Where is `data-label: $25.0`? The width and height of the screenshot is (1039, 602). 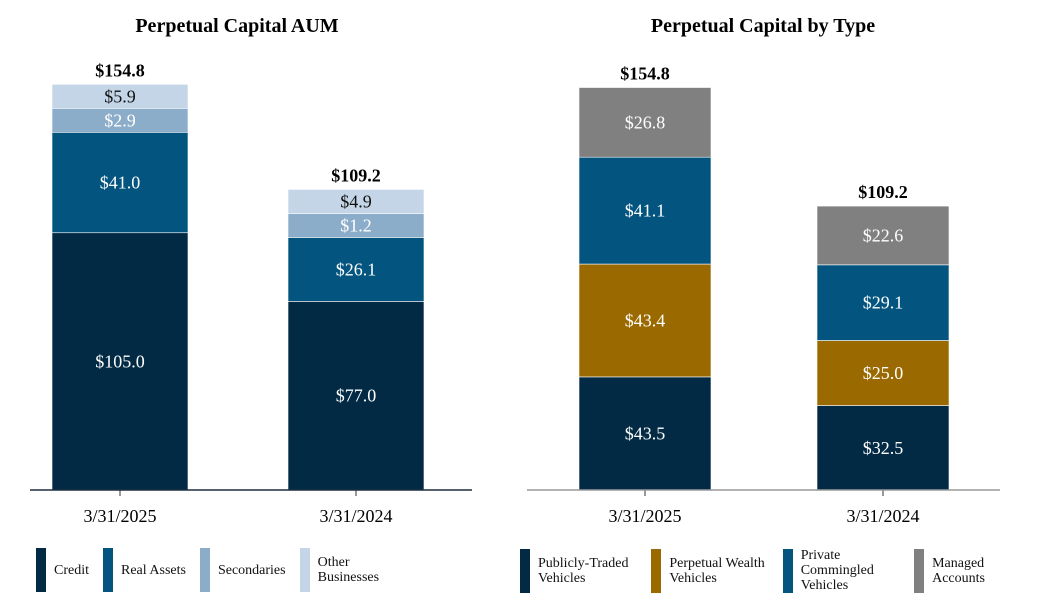
data-label: $25.0 is located at coordinates (883, 373).